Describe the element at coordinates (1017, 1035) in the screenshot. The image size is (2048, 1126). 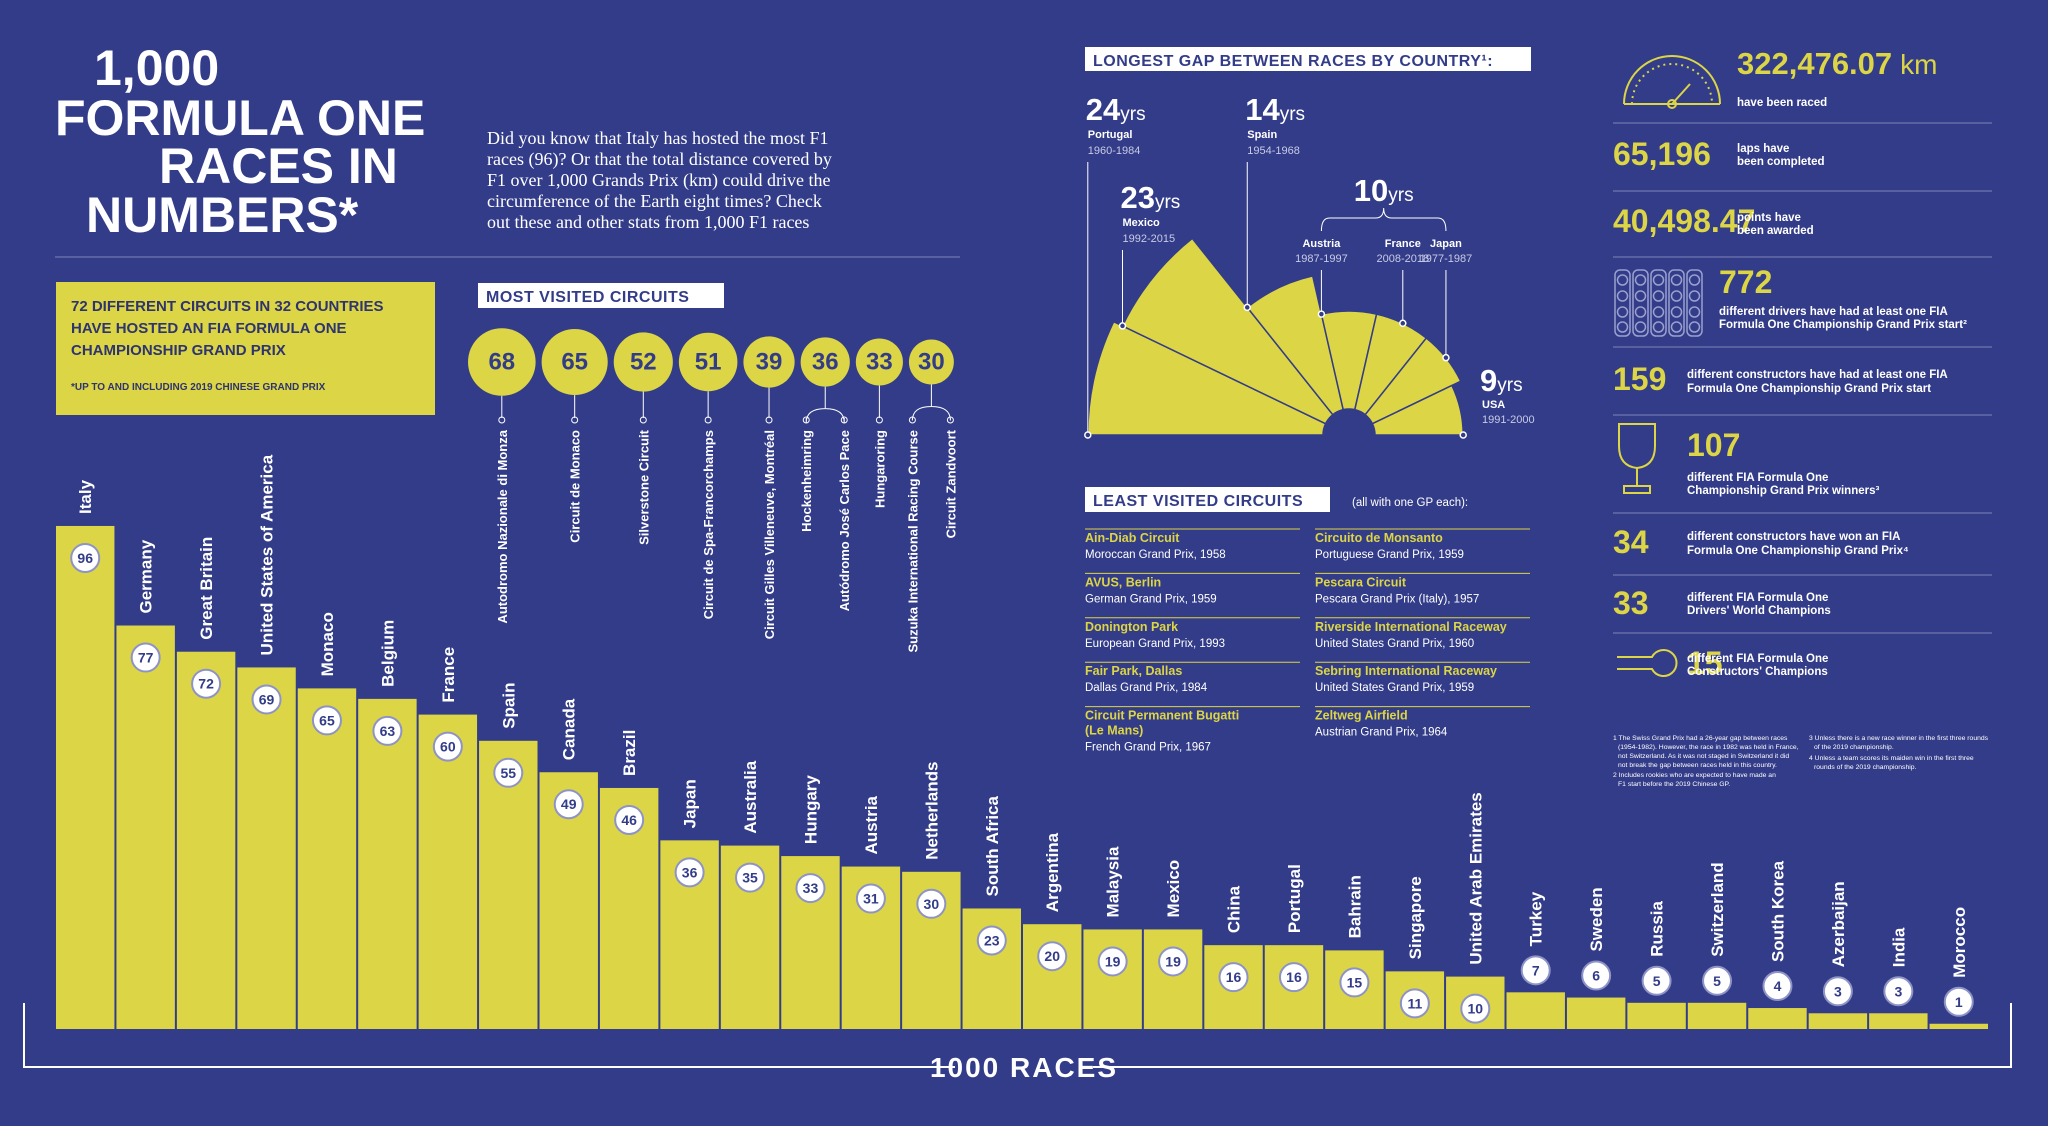
I see `total-bracket` at that location.